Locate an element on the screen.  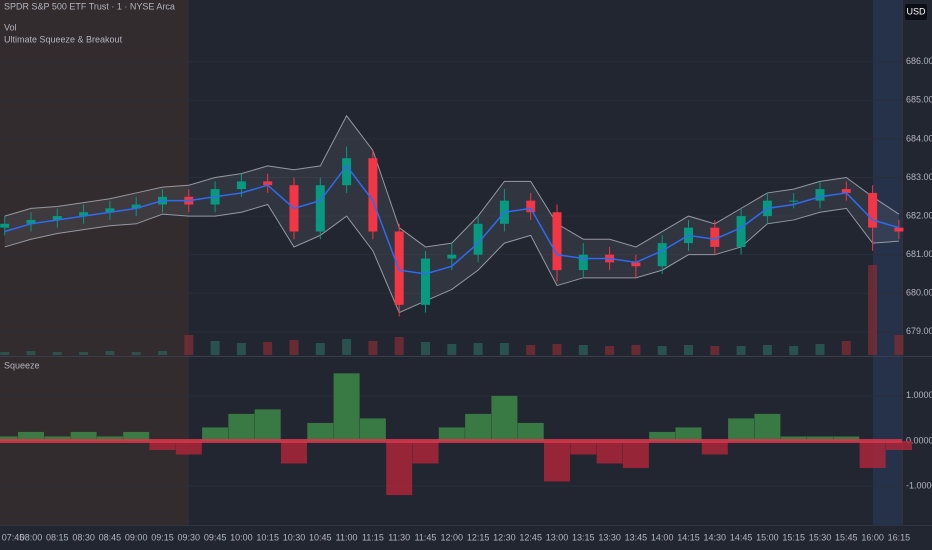
x-tick-label: 07:45 is located at coordinates (13, 537).